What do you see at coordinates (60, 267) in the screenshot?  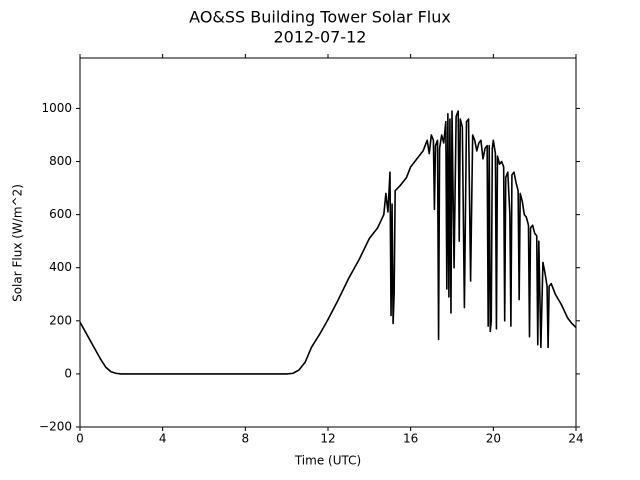 I see `y-tick-label: 400` at bounding box center [60, 267].